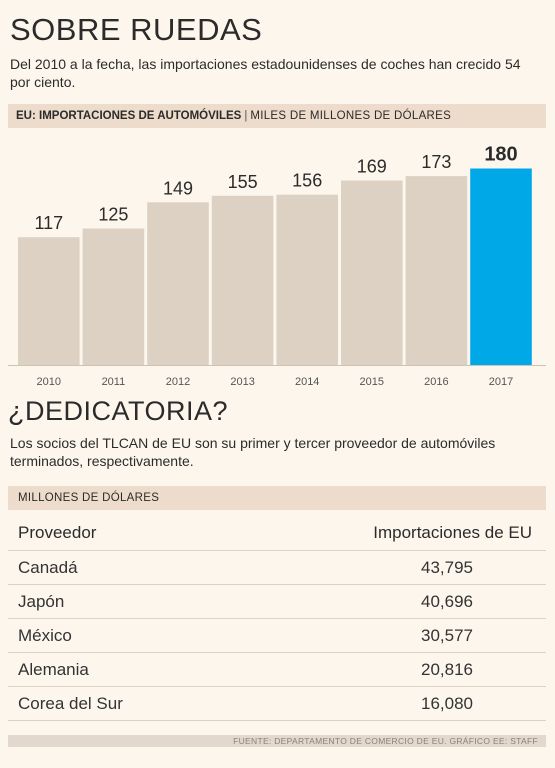  I want to click on x-tick-label: 2013, so click(242, 382).